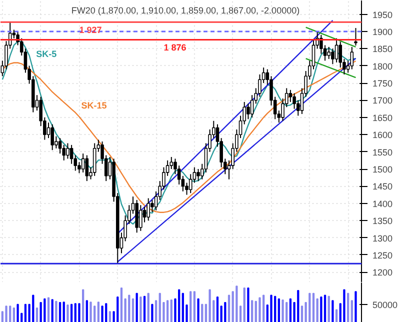 The width and height of the screenshot is (400, 322). I want to click on y-tick-label: 1400, so click(382, 203).